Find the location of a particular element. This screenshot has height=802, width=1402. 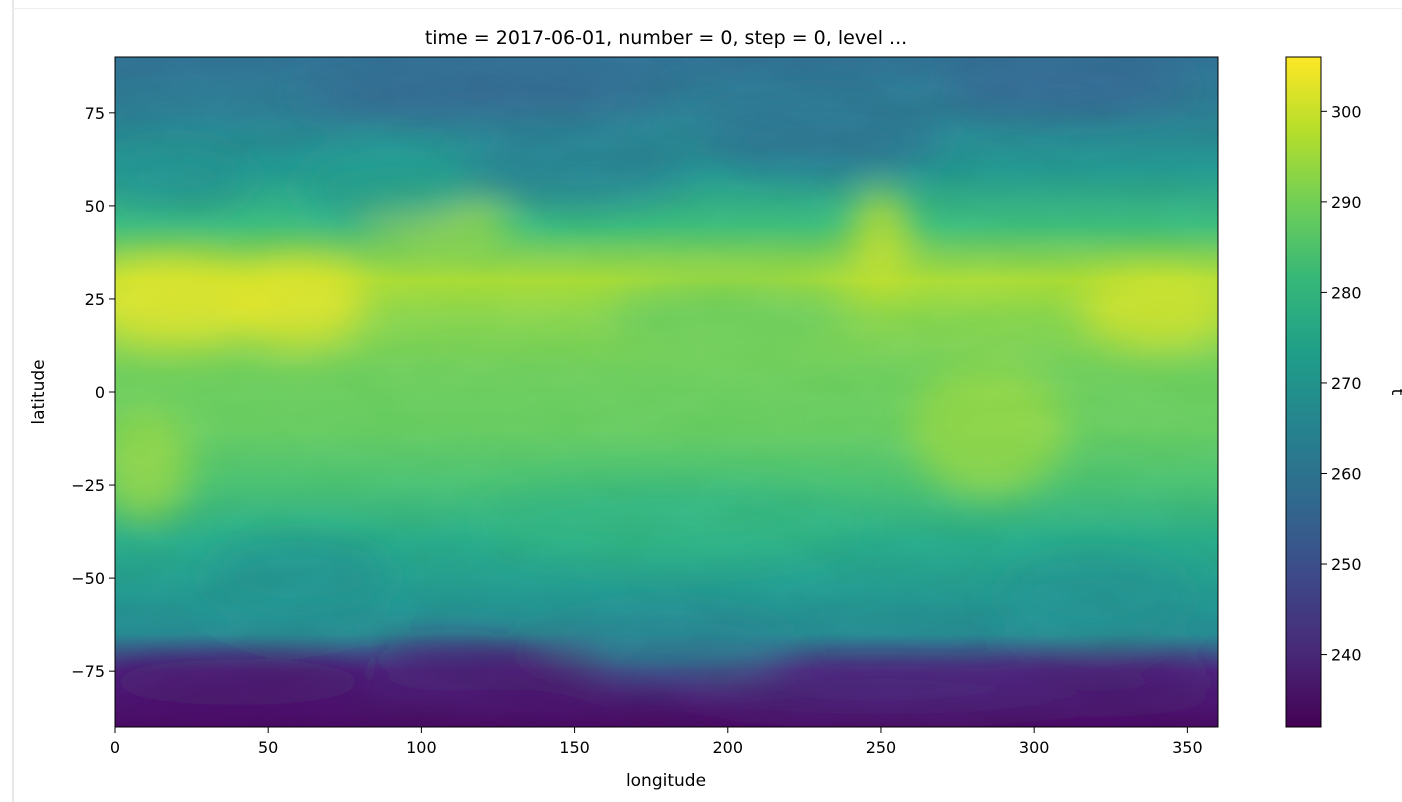

x-tick-label: 350 is located at coordinates (1187, 747).